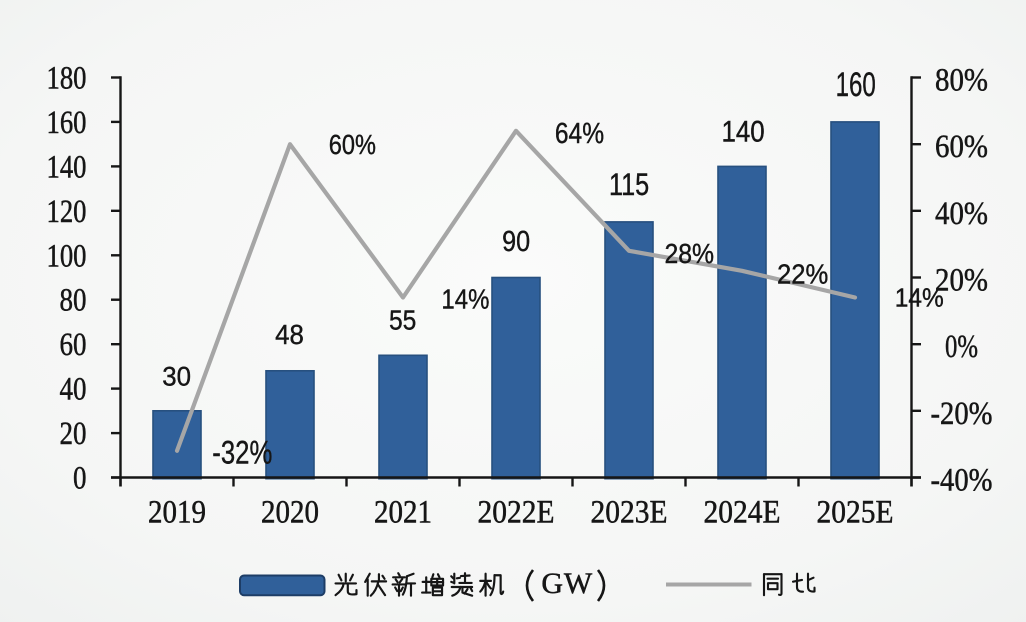  Describe the element at coordinates (67, 212) in the screenshot. I see `svg-text: 120` at that location.